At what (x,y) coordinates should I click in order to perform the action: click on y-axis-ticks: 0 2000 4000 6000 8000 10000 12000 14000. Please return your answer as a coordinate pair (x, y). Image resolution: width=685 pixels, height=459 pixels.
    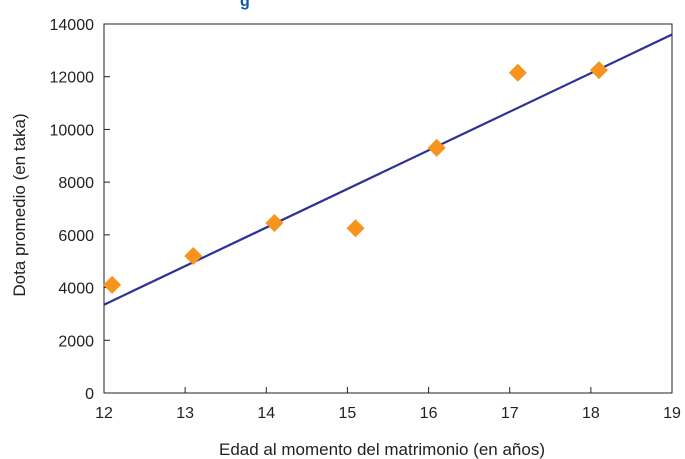
    Looking at the image, I should click on (80, 210).